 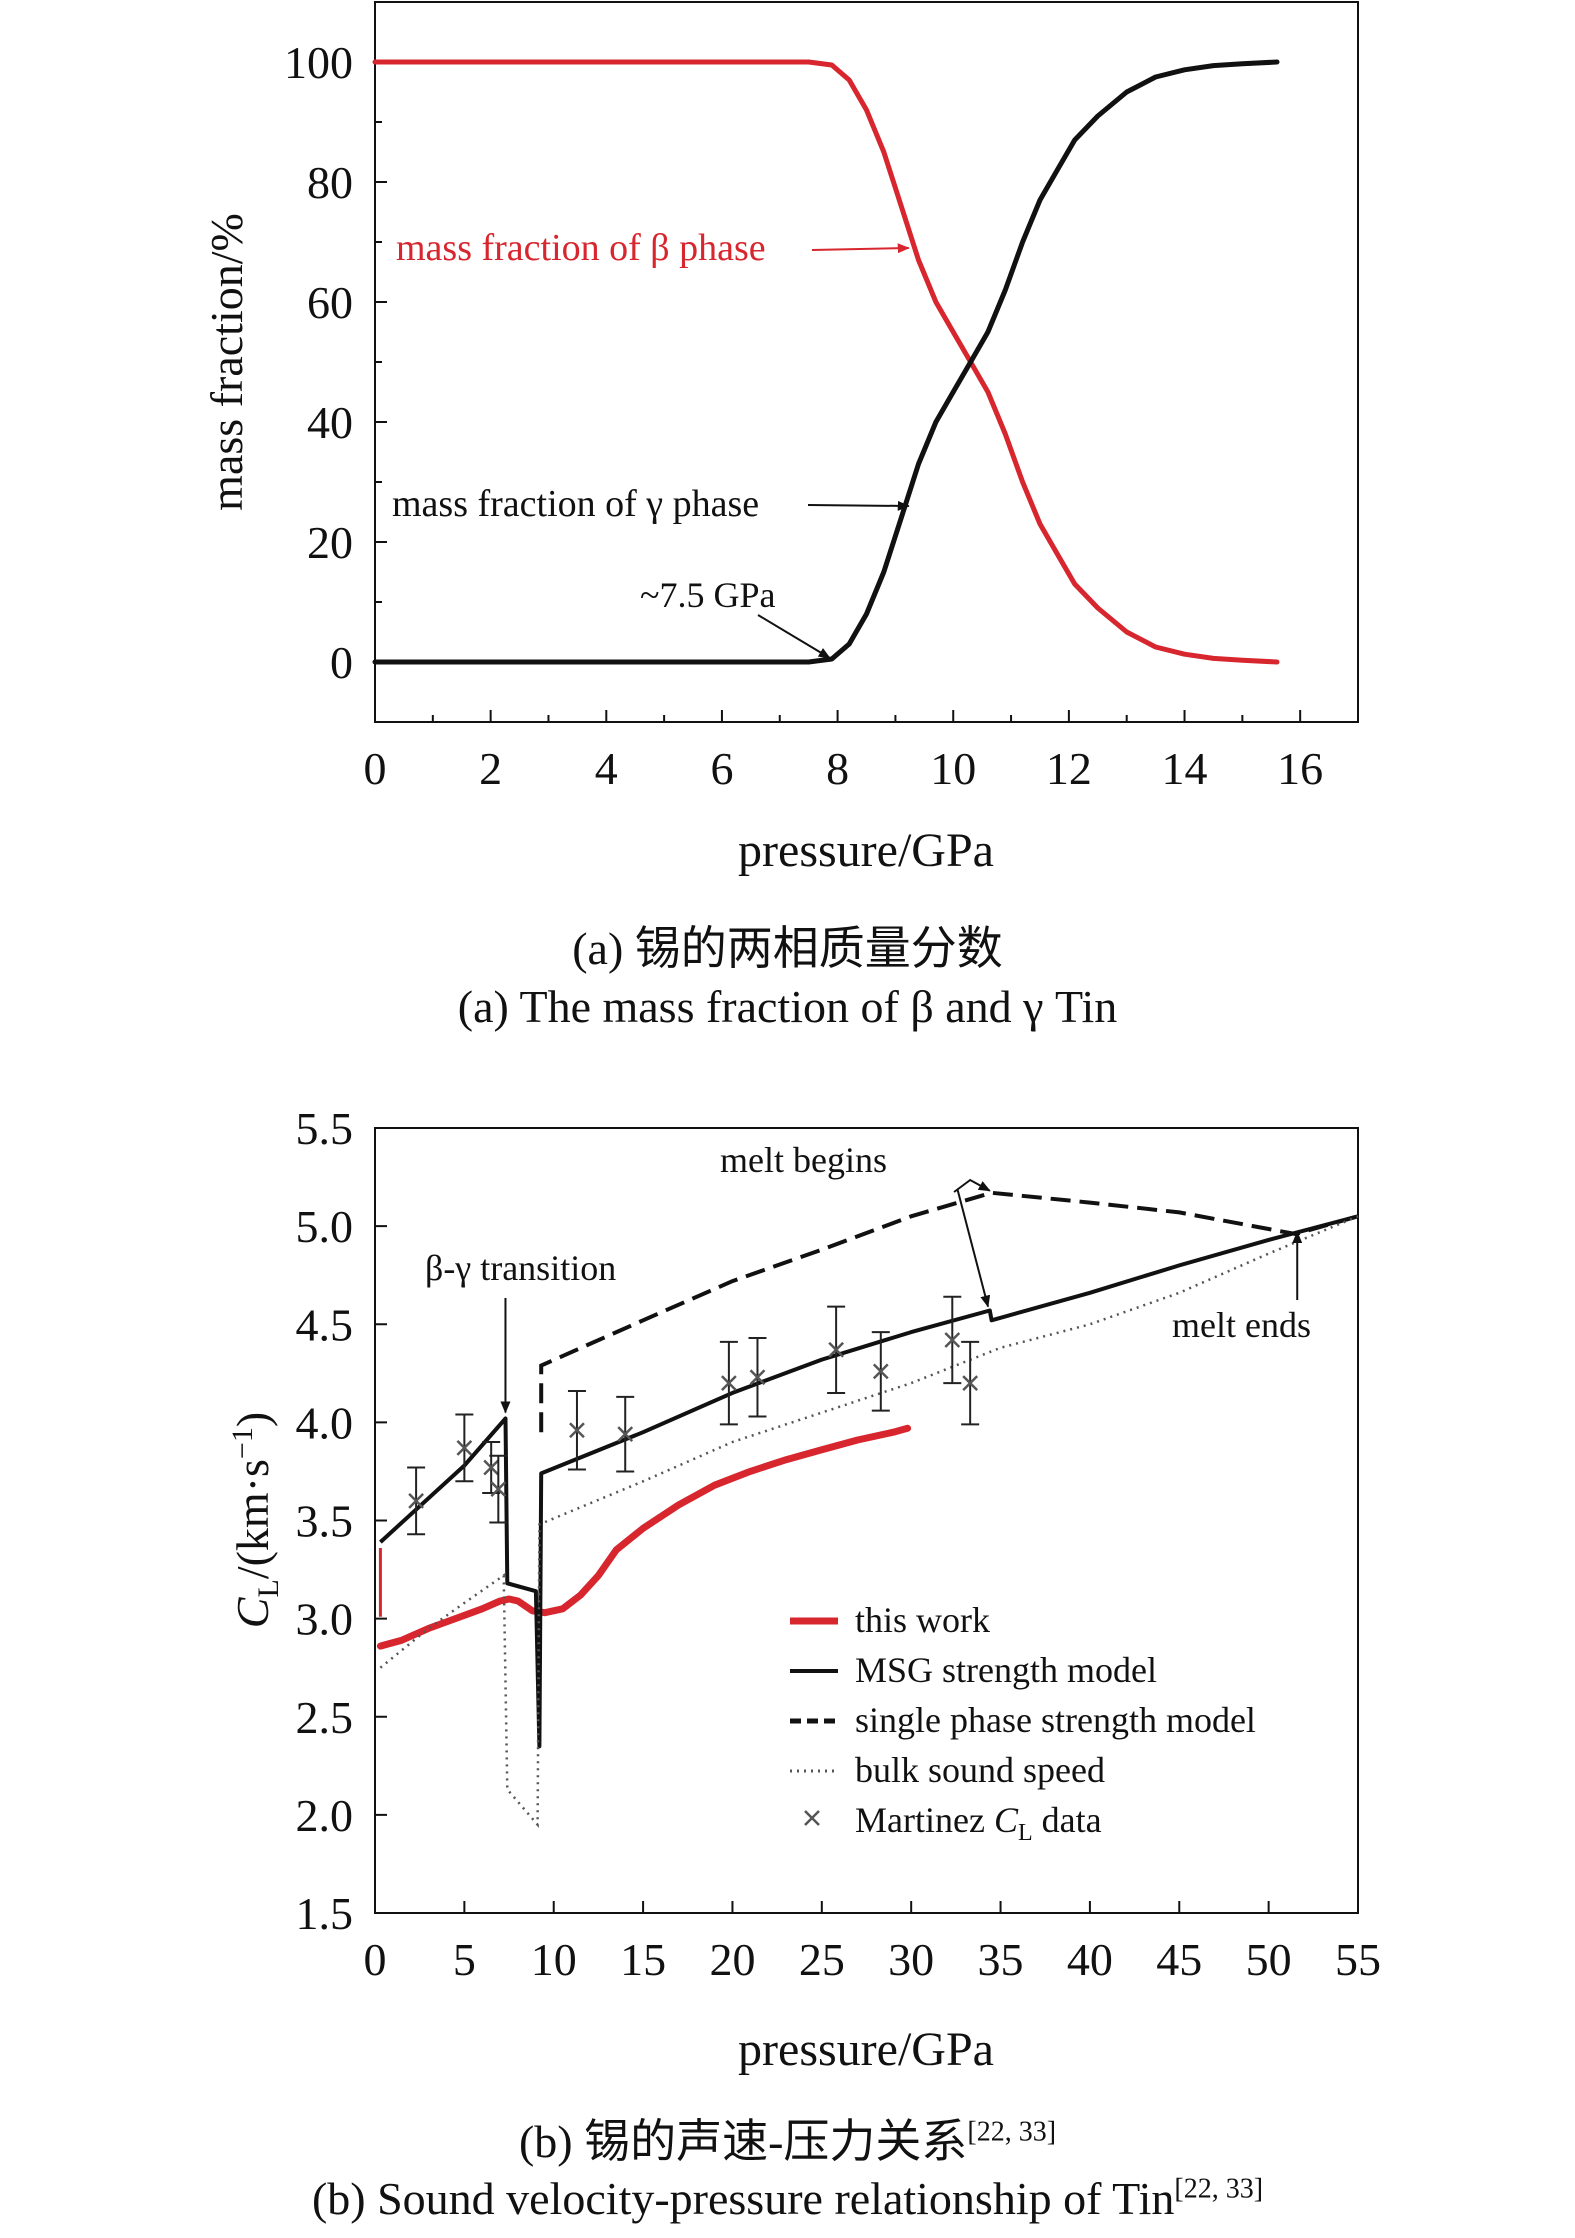 What do you see at coordinates (721, 768) in the screenshot?
I see `a-x-tick-label-3: 6` at bounding box center [721, 768].